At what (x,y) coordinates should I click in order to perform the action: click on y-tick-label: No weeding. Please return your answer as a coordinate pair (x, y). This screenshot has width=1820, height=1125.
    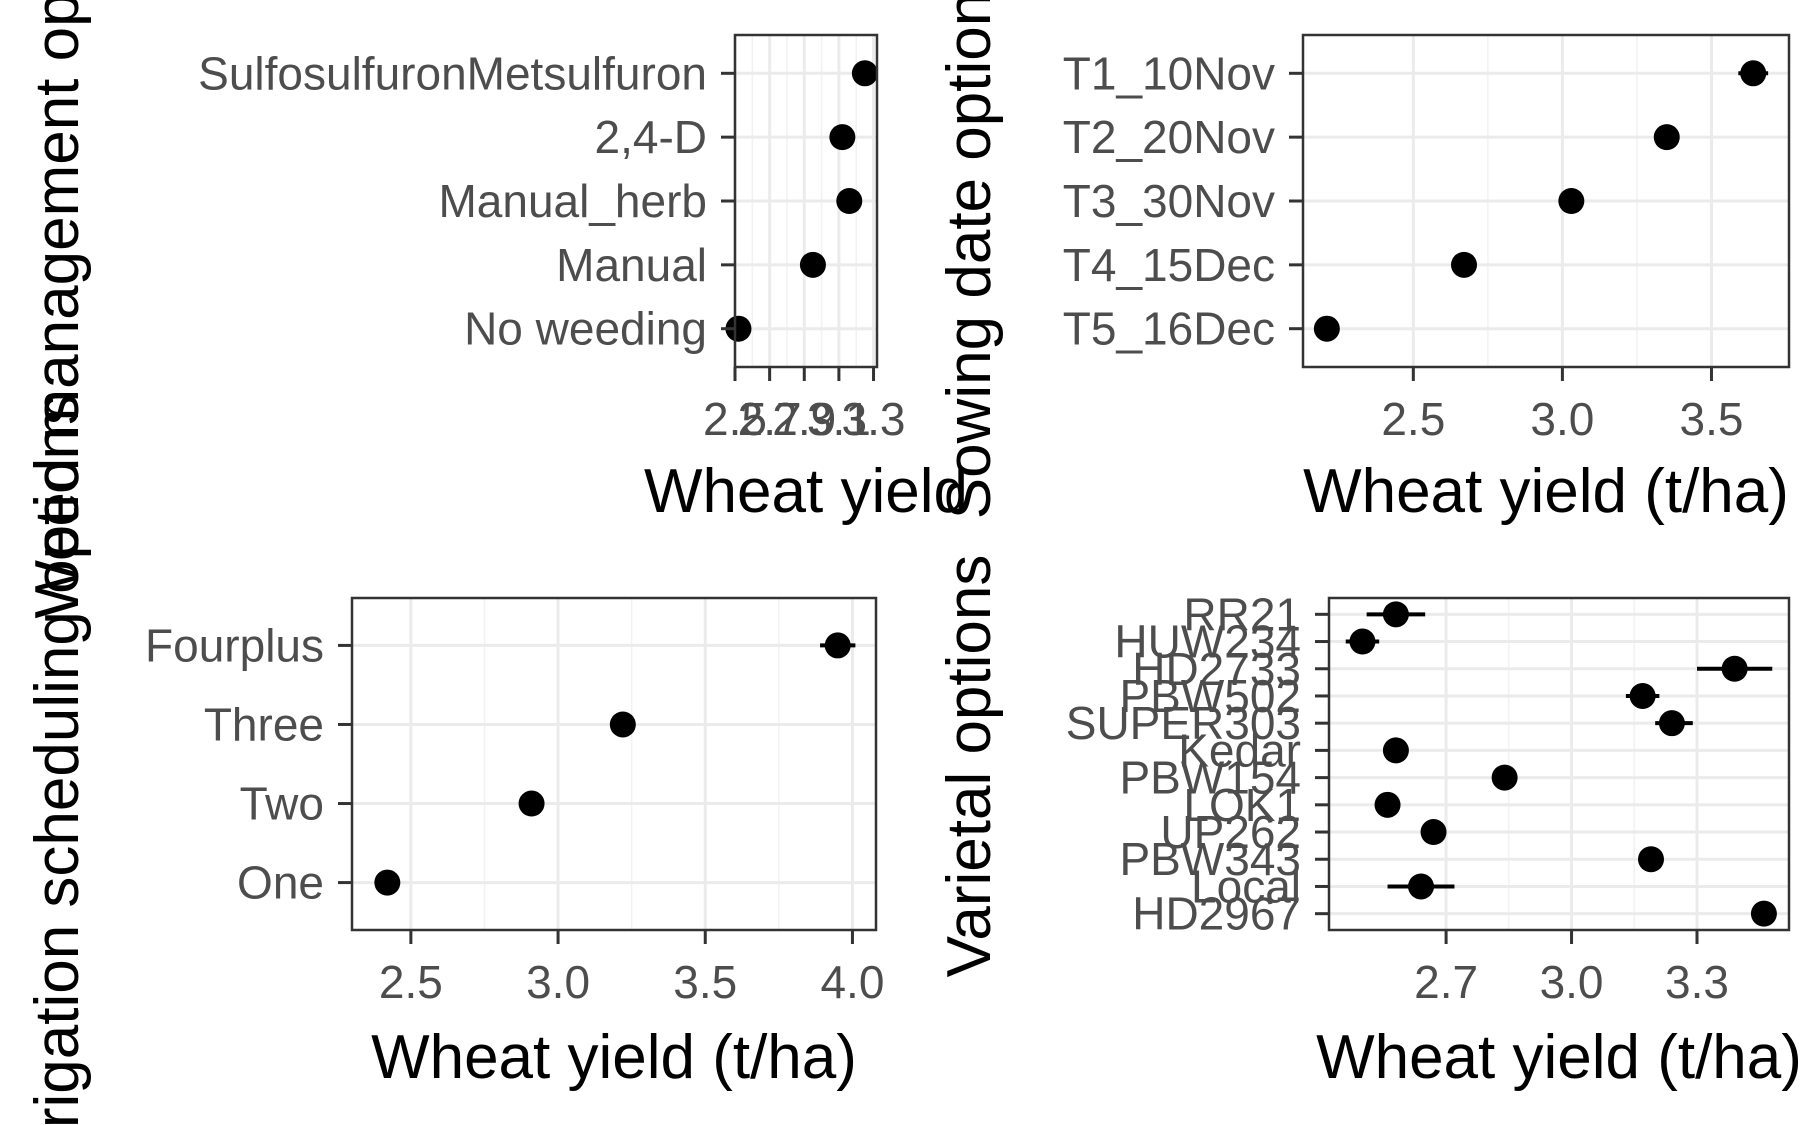
    Looking at the image, I should click on (585, 329).